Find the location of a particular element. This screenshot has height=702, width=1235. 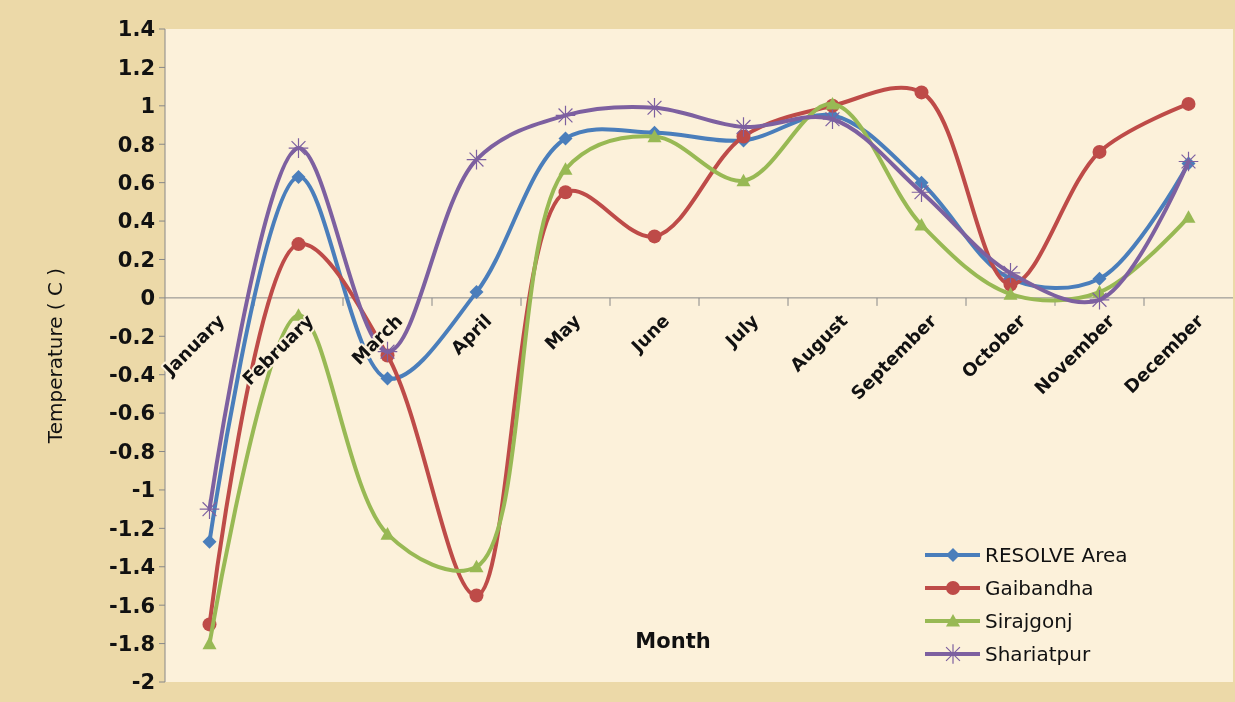

y-tick-label: -1.6 is located at coordinates (132, 605).